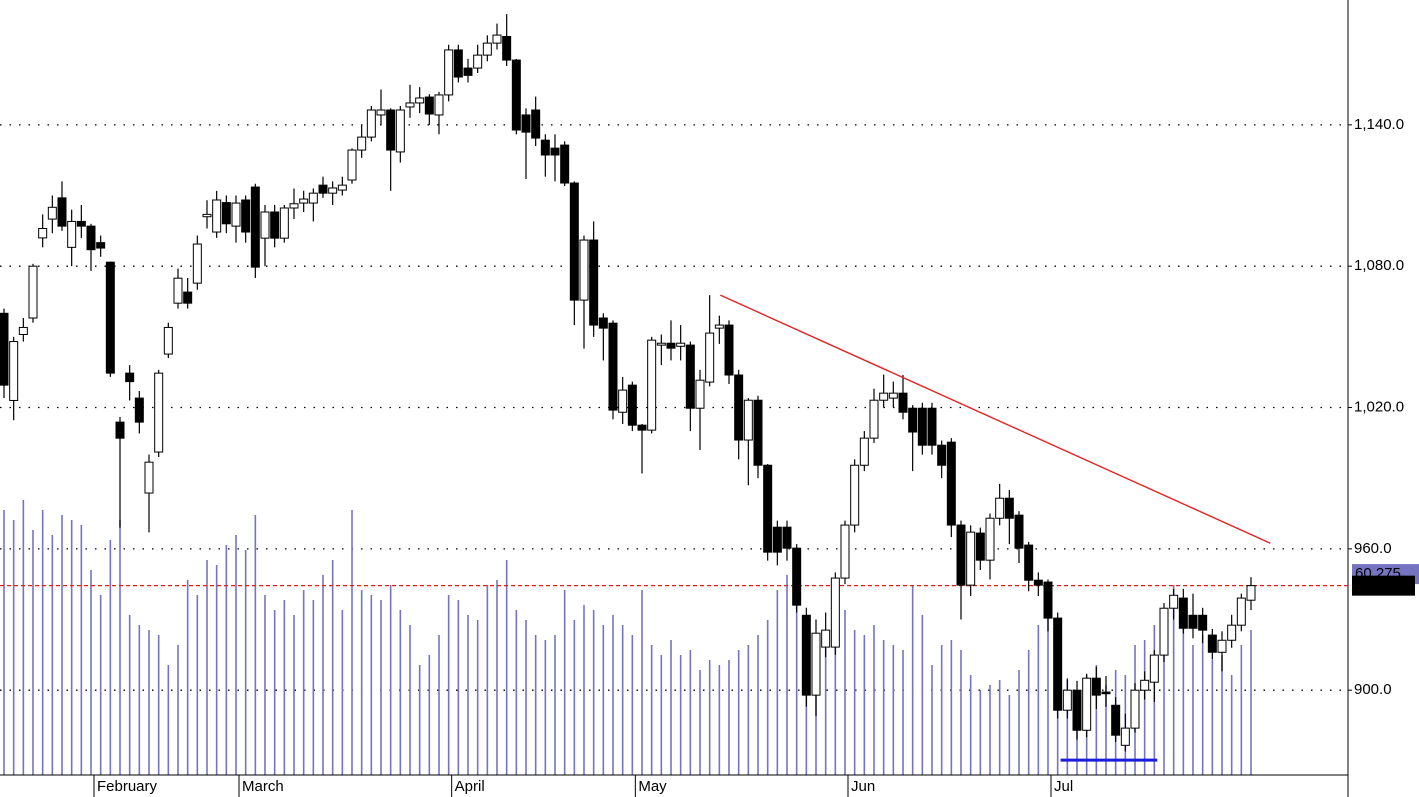  Describe the element at coordinates (1373, 548) in the screenshot. I see `y-tick-label: 960.0` at that location.